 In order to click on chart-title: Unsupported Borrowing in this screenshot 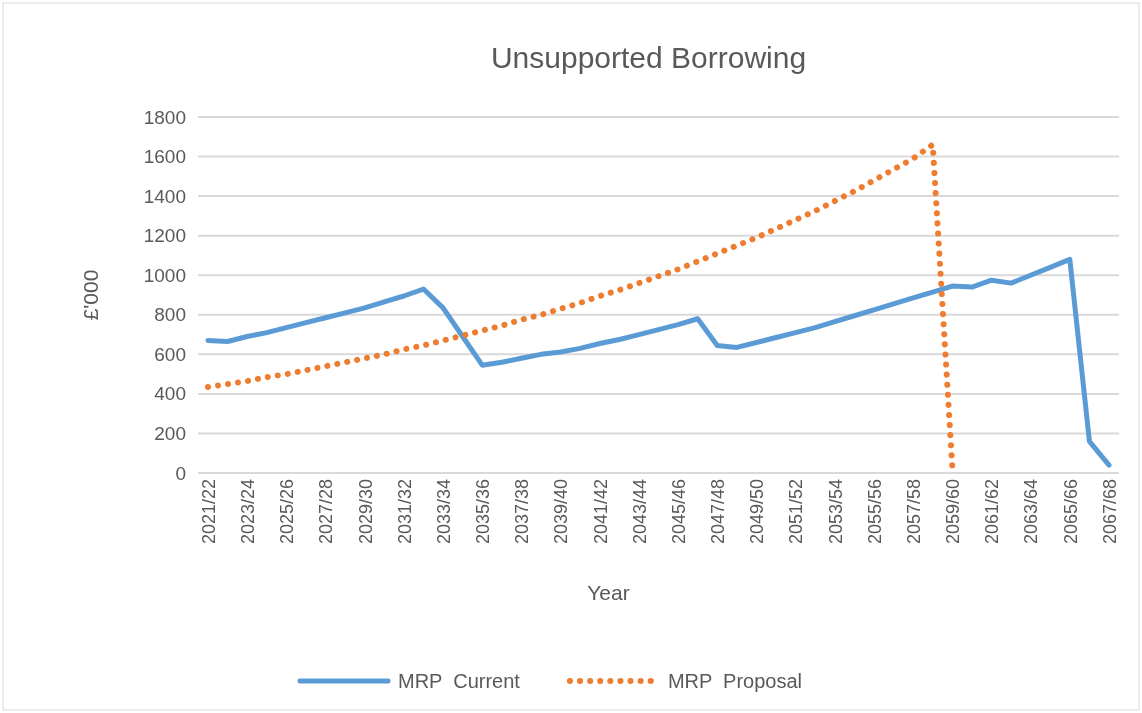, I will do `click(648, 57)`.